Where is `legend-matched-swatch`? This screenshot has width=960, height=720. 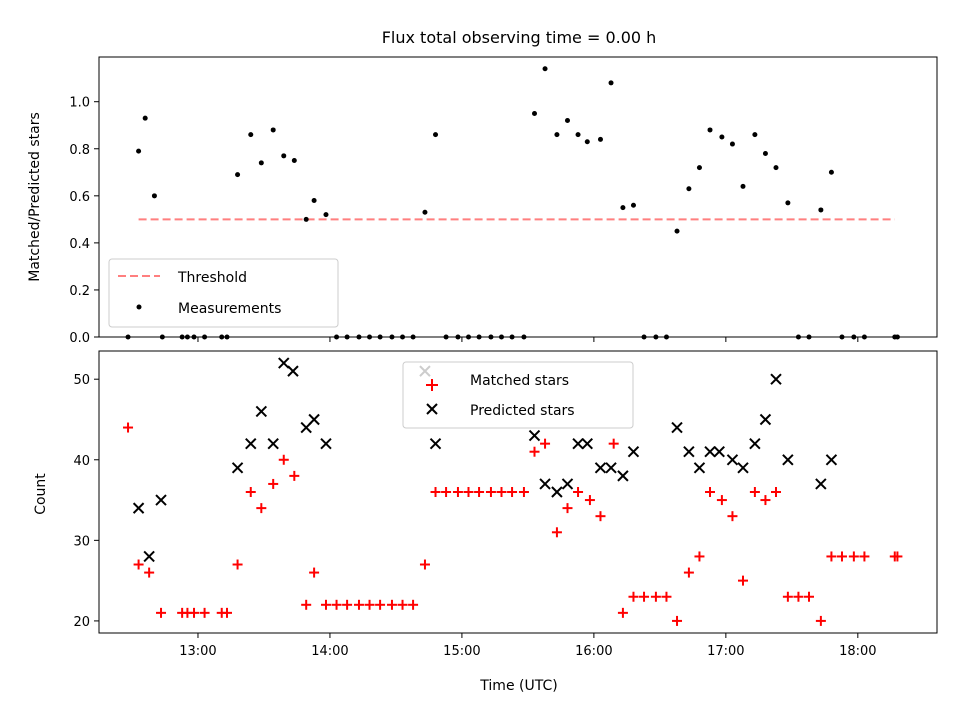 legend-matched-swatch is located at coordinates (432, 385).